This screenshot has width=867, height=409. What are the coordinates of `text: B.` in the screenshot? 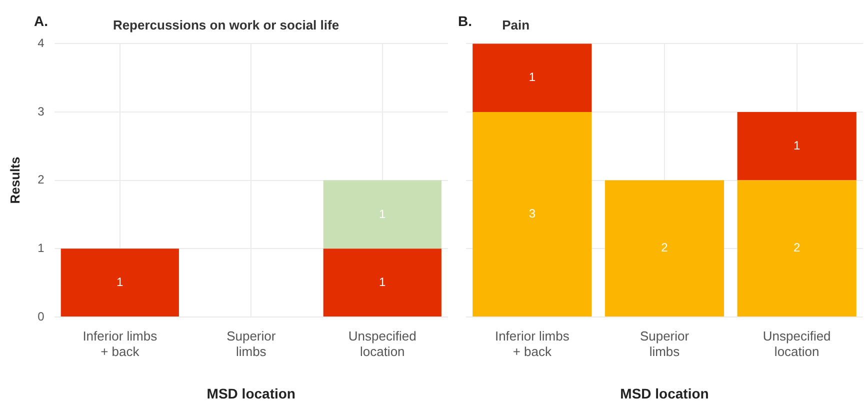 It's located at (465, 20).